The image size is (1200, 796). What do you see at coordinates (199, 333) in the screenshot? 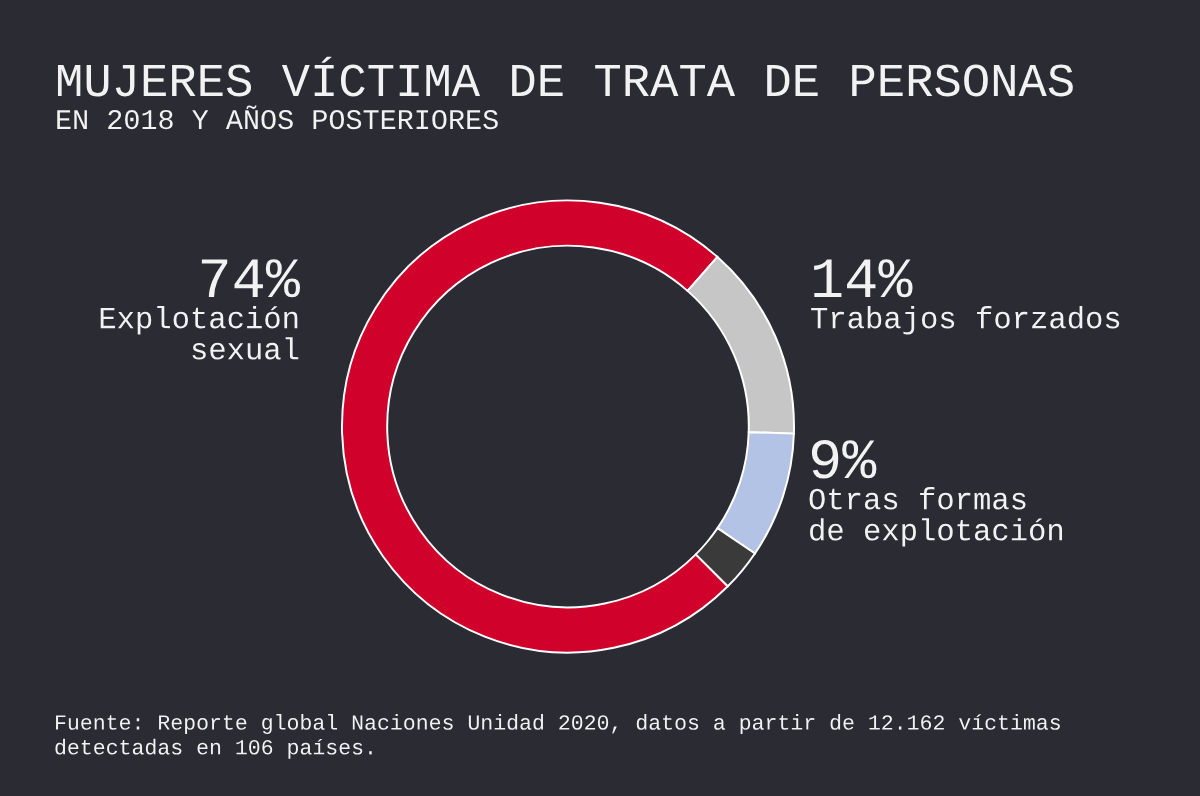
I see `slice-label: Explotación sexual` at bounding box center [199, 333].